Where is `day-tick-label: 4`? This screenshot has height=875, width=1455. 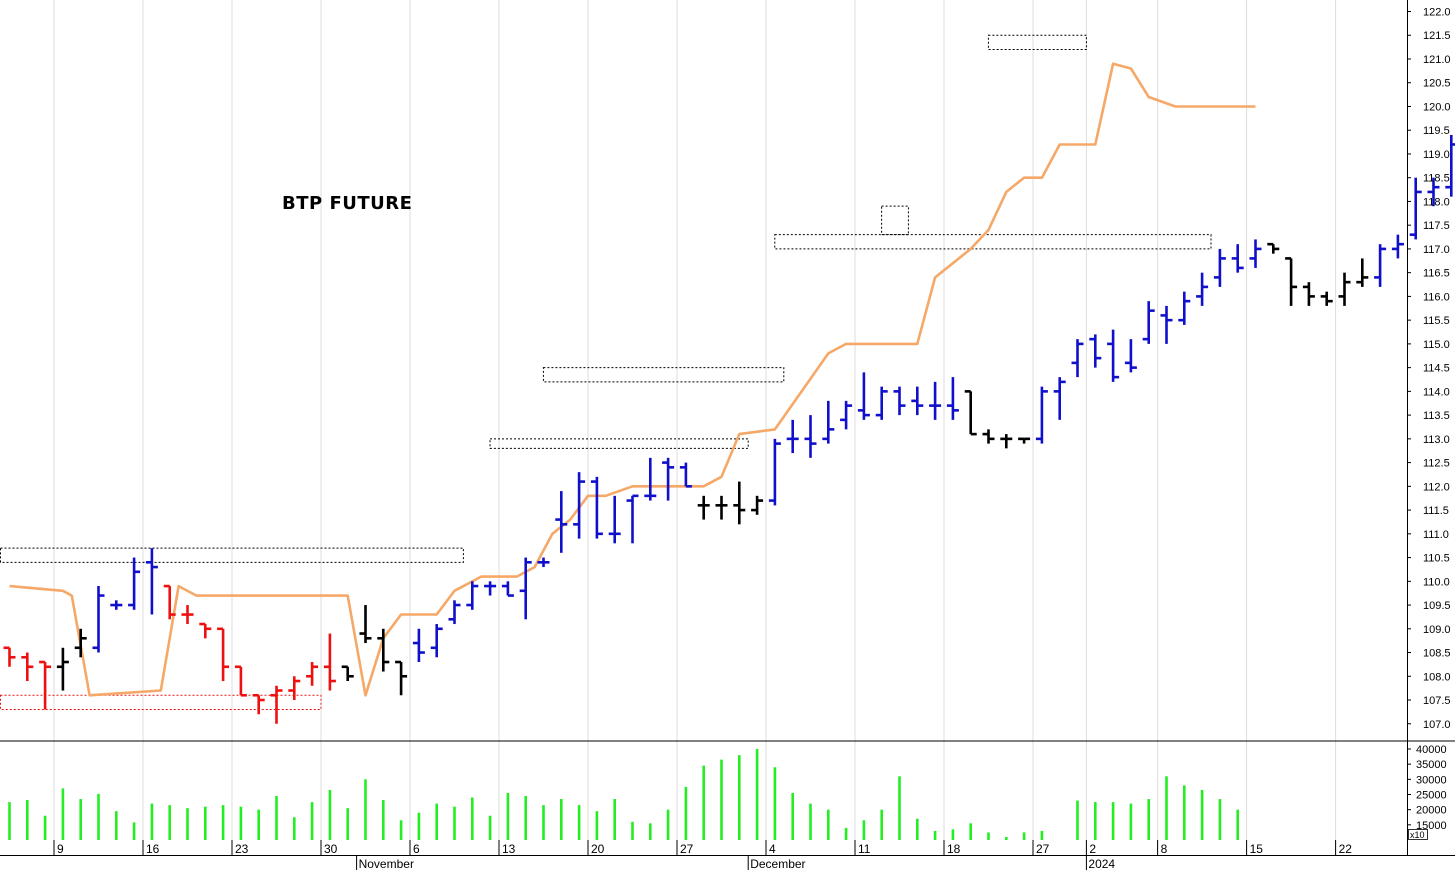
day-tick-label: 4 is located at coordinates (772, 849).